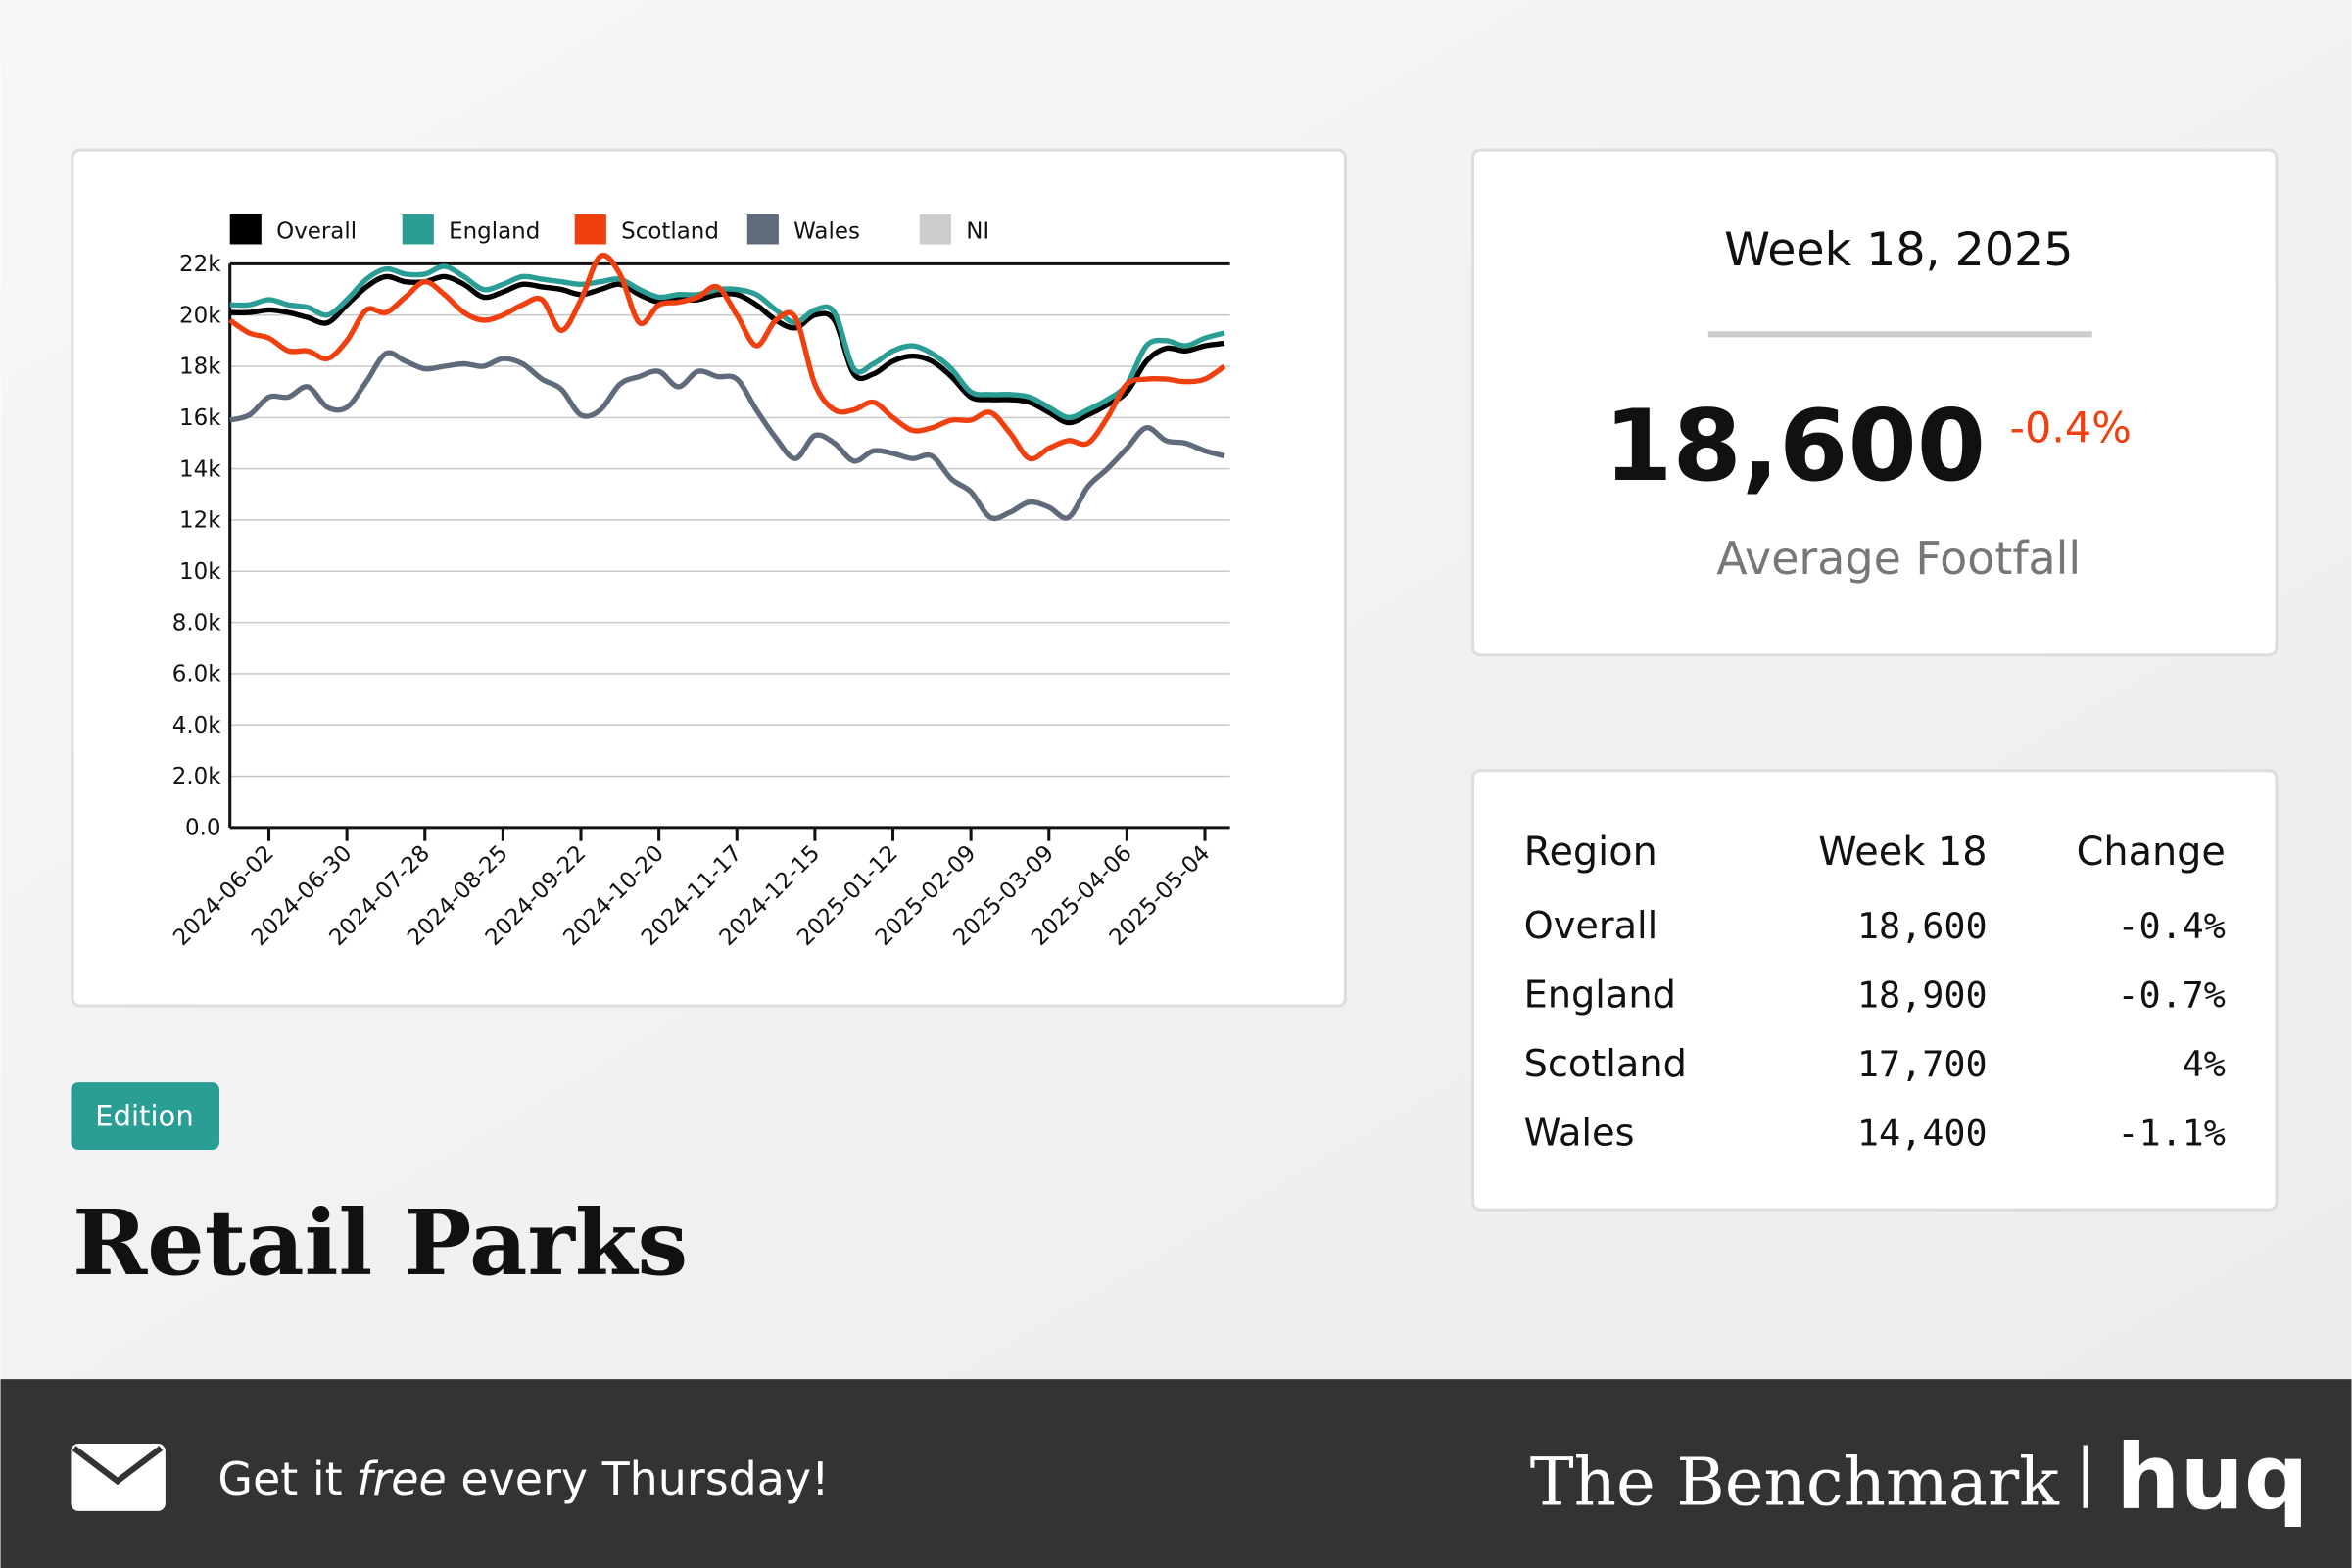 The height and width of the screenshot is (1568, 2352). I want to click on table-cell: -0.4%, so click(2171, 926).